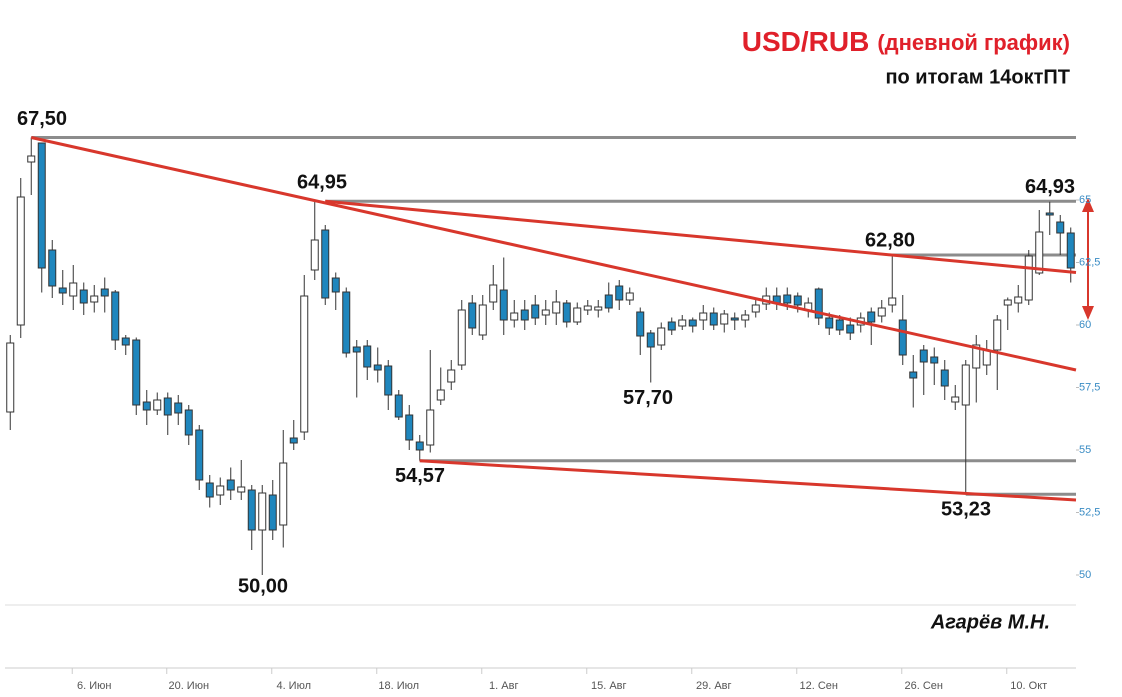 This screenshot has width=1122, height=697. I want to click on price-annotation: 57,70, so click(648, 398).